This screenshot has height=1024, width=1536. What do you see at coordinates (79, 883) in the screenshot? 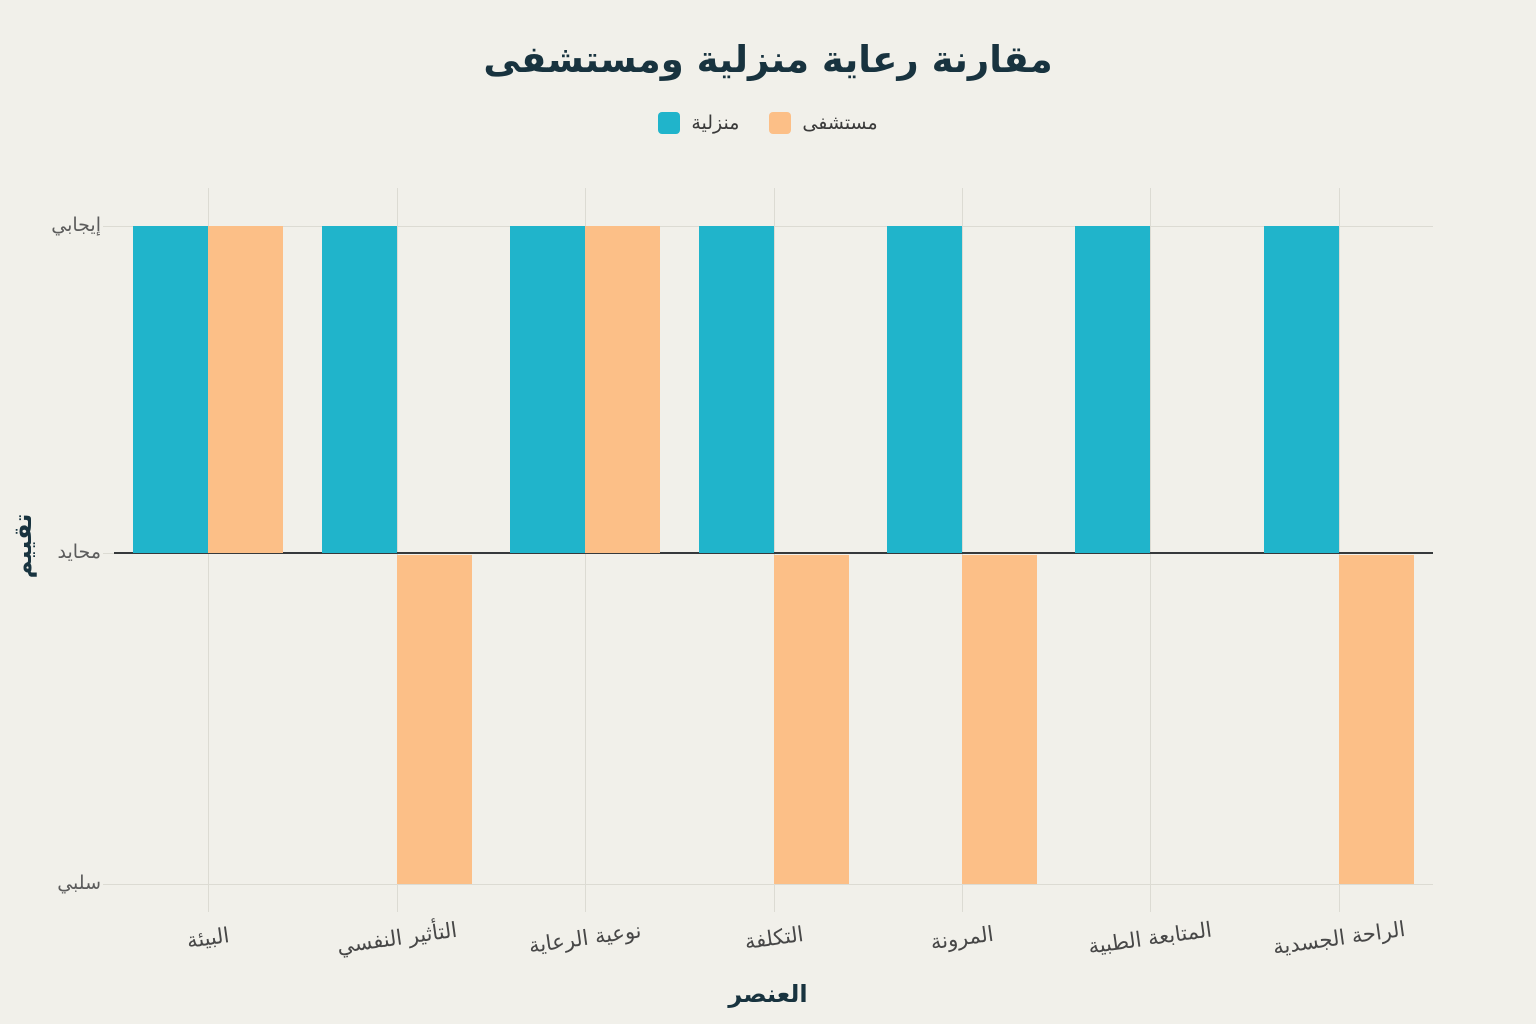
I see `y-axis-label-2: سلبي` at bounding box center [79, 883].